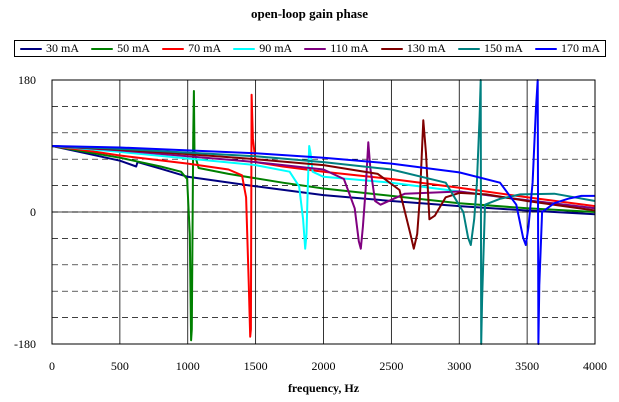  I want to click on legend-item: 170 mA, so click(567, 48).